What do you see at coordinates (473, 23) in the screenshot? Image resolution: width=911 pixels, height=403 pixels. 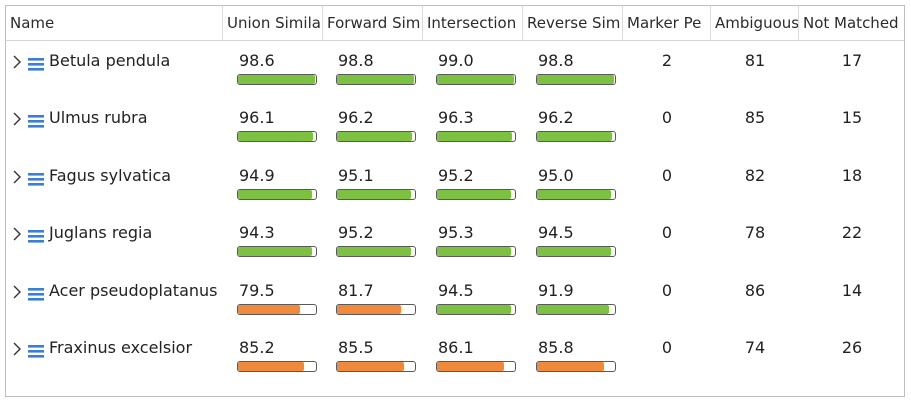 I see `column-header-intersection: Intersection` at bounding box center [473, 23].